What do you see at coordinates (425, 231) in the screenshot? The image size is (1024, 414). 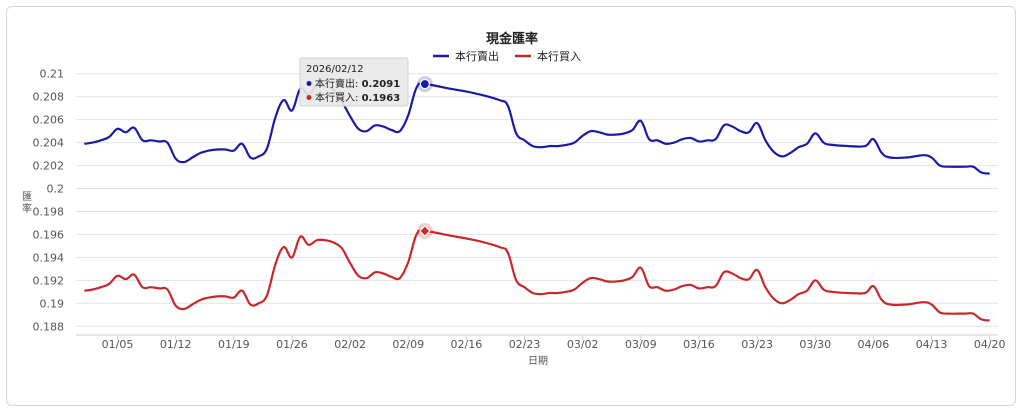 I see `hover-point-buy` at bounding box center [425, 231].